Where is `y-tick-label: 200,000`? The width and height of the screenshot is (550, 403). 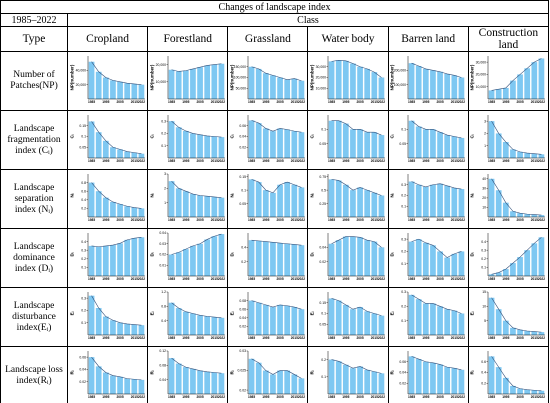
y-tick-label: 200,000 is located at coordinates (400, 70).